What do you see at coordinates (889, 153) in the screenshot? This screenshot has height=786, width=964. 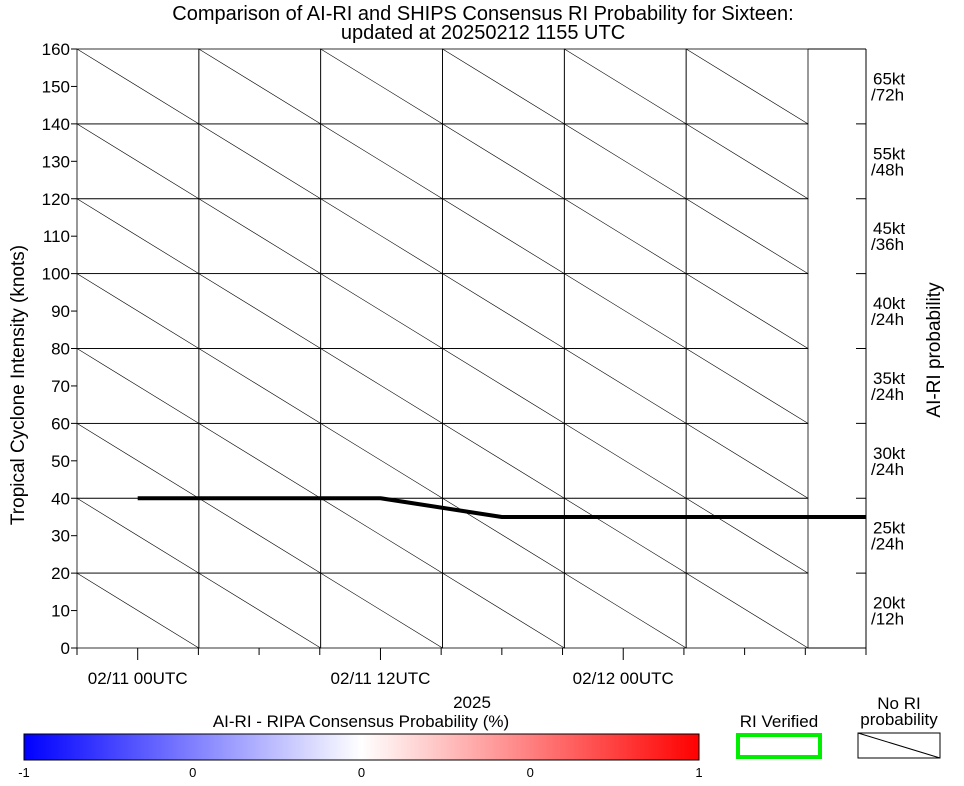 I see `ri-threshold-kt: 55kt` at bounding box center [889, 153].